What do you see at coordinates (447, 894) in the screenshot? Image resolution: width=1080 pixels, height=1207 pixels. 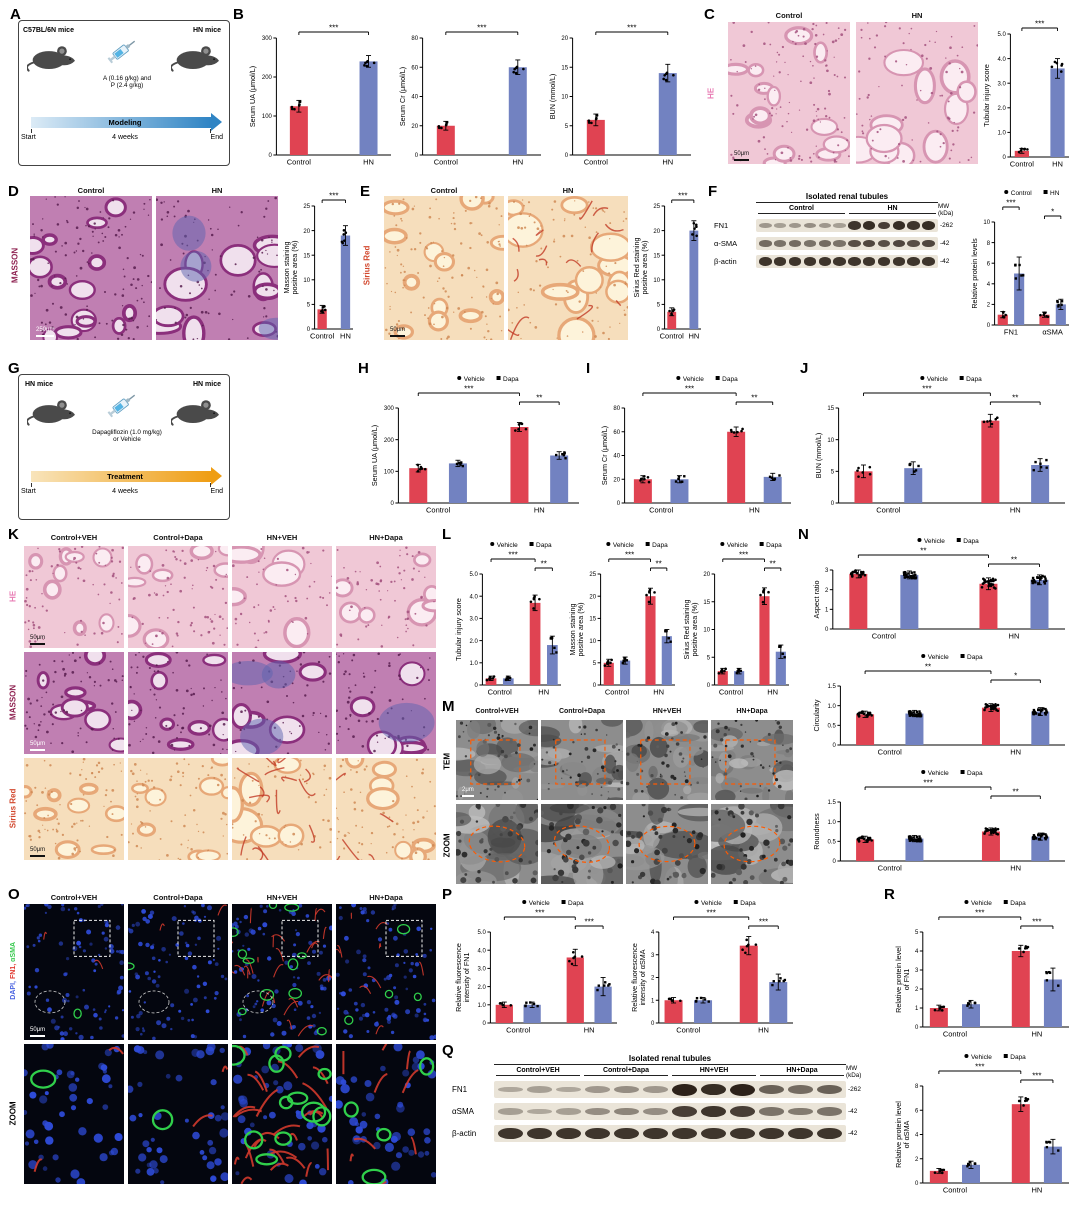 I see `panel-p-label: P` at bounding box center [447, 894].